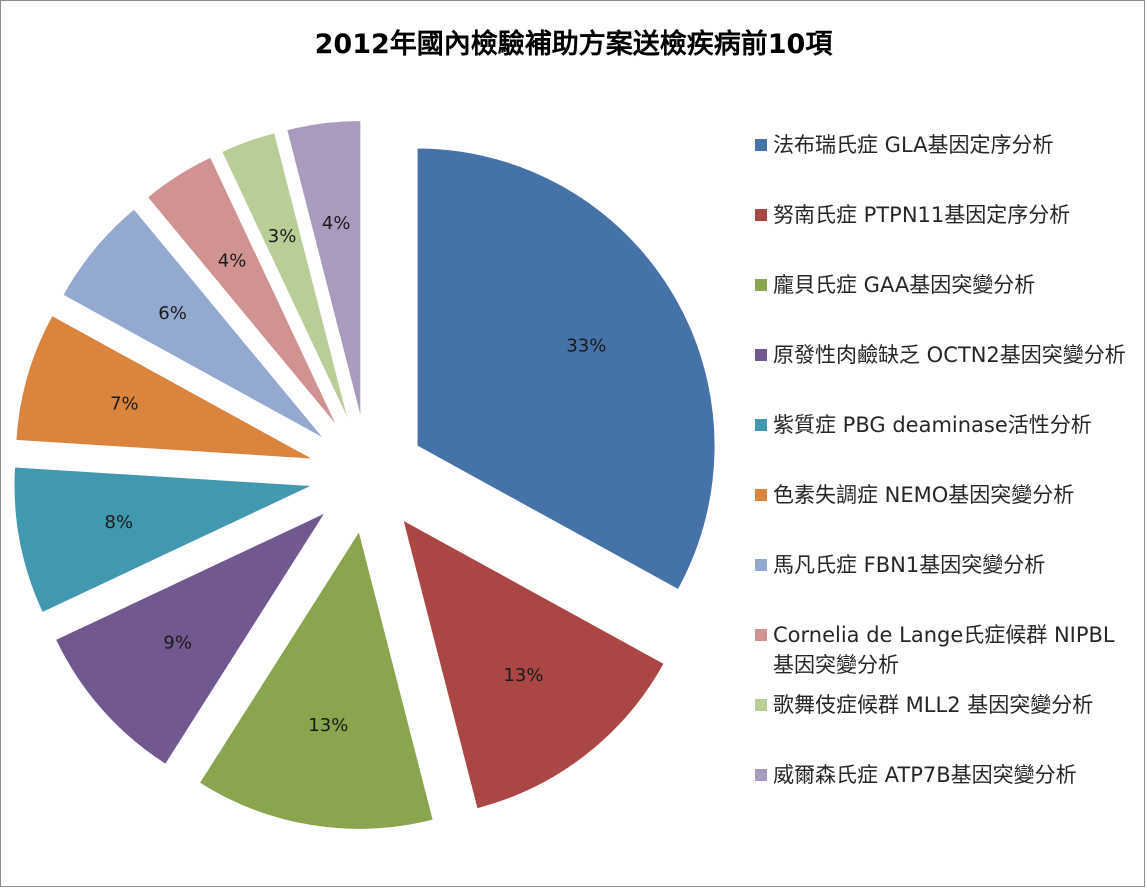 This screenshot has height=889, width=1147. What do you see at coordinates (282, 236) in the screenshot?
I see `slice-data-label-9: 3%` at bounding box center [282, 236].